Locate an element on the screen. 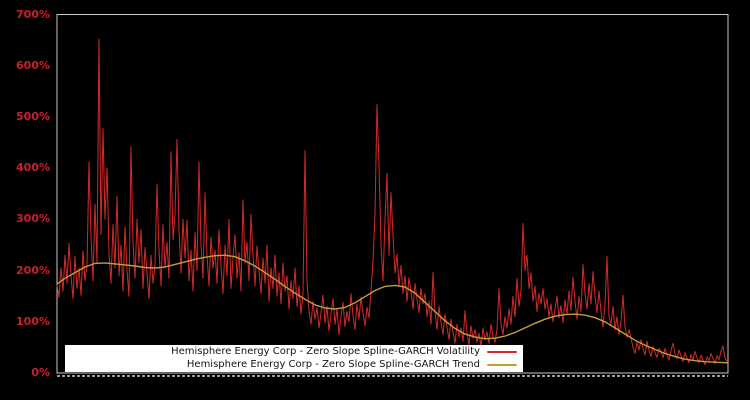 The image size is (750, 400). y-tick-label: 600% is located at coordinates (33, 65).